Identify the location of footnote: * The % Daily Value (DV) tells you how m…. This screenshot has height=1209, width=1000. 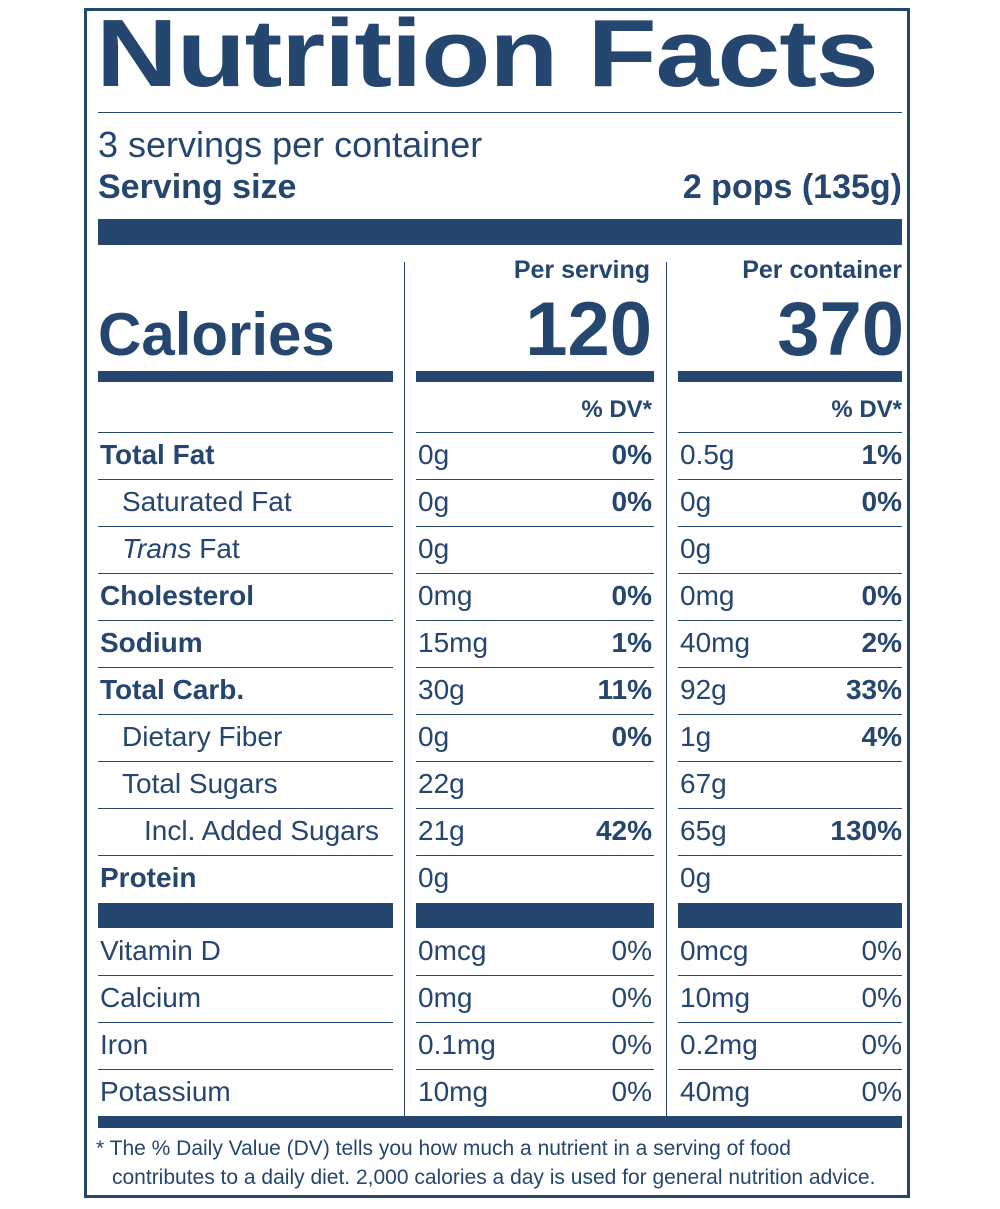
(485, 1163).